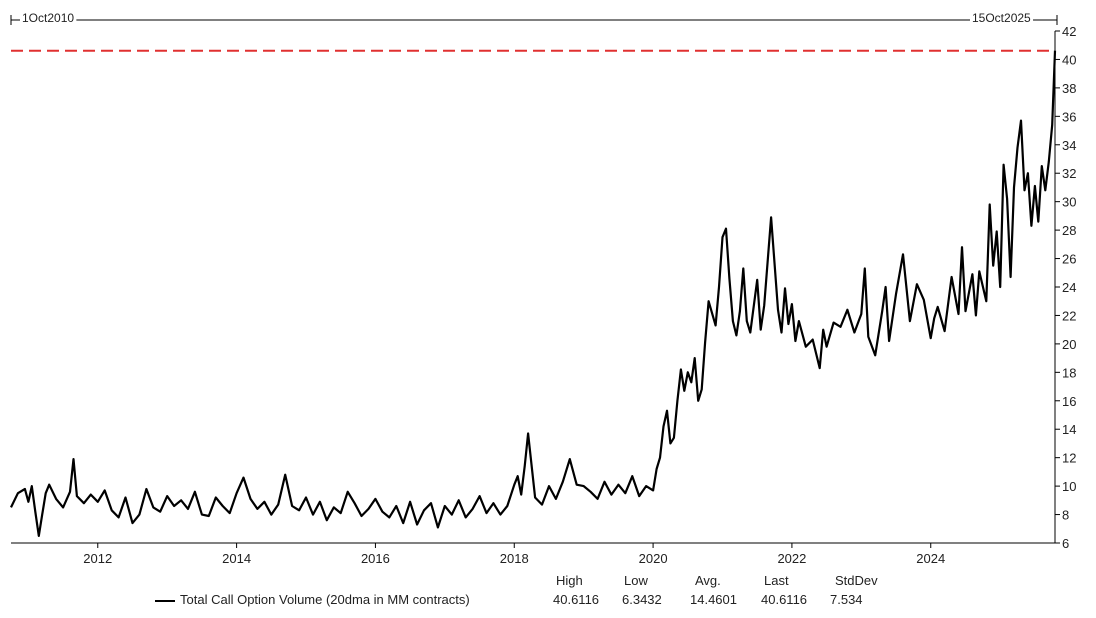 This screenshot has height=618, width=1096. I want to click on x-tick-label: 2018, so click(514, 558).